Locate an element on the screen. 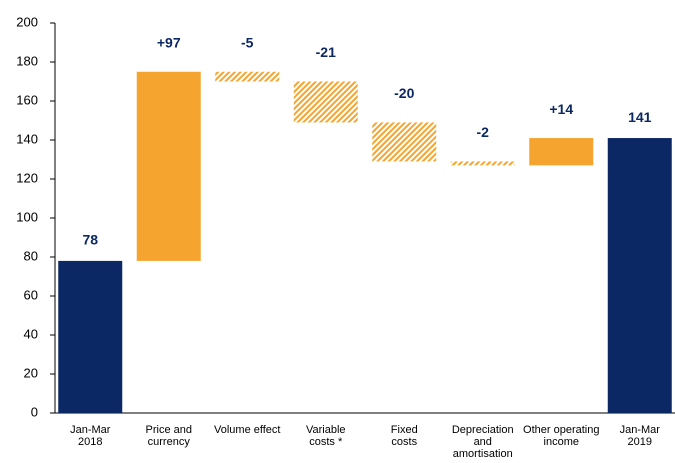 The image size is (675, 463). y-tick-label: 60 is located at coordinates (31, 294).